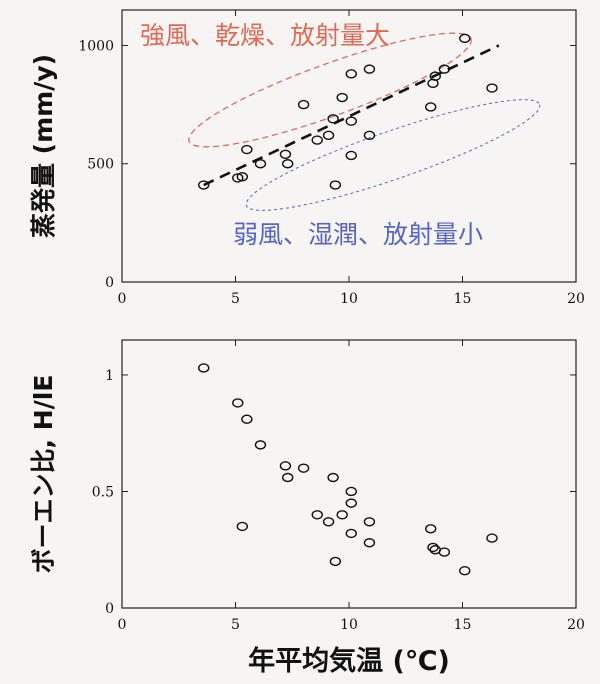 Image resolution: width=600 pixels, height=684 pixels. Describe the element at coordinates (349, 299) in the screenshot. I see `evaporation-x-tick-label: 10` at that location.